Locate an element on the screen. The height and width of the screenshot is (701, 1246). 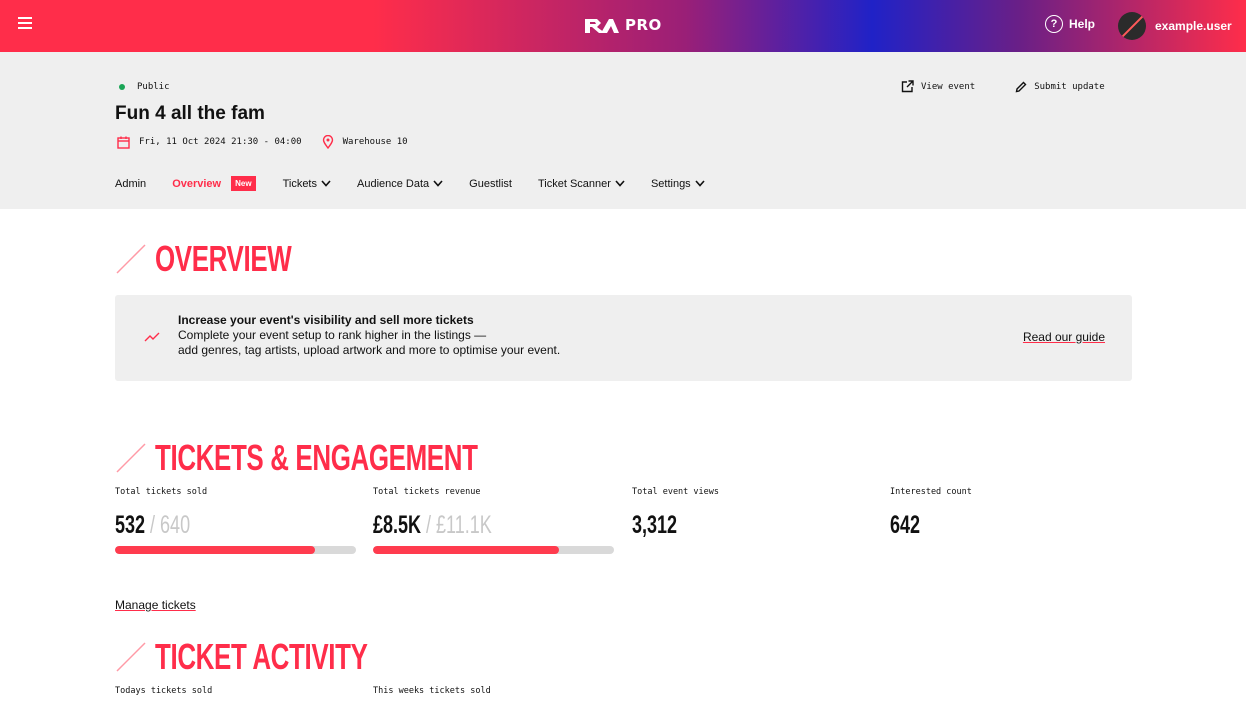
stat-value-main: 3,312 is located at coordinates (655, 525).